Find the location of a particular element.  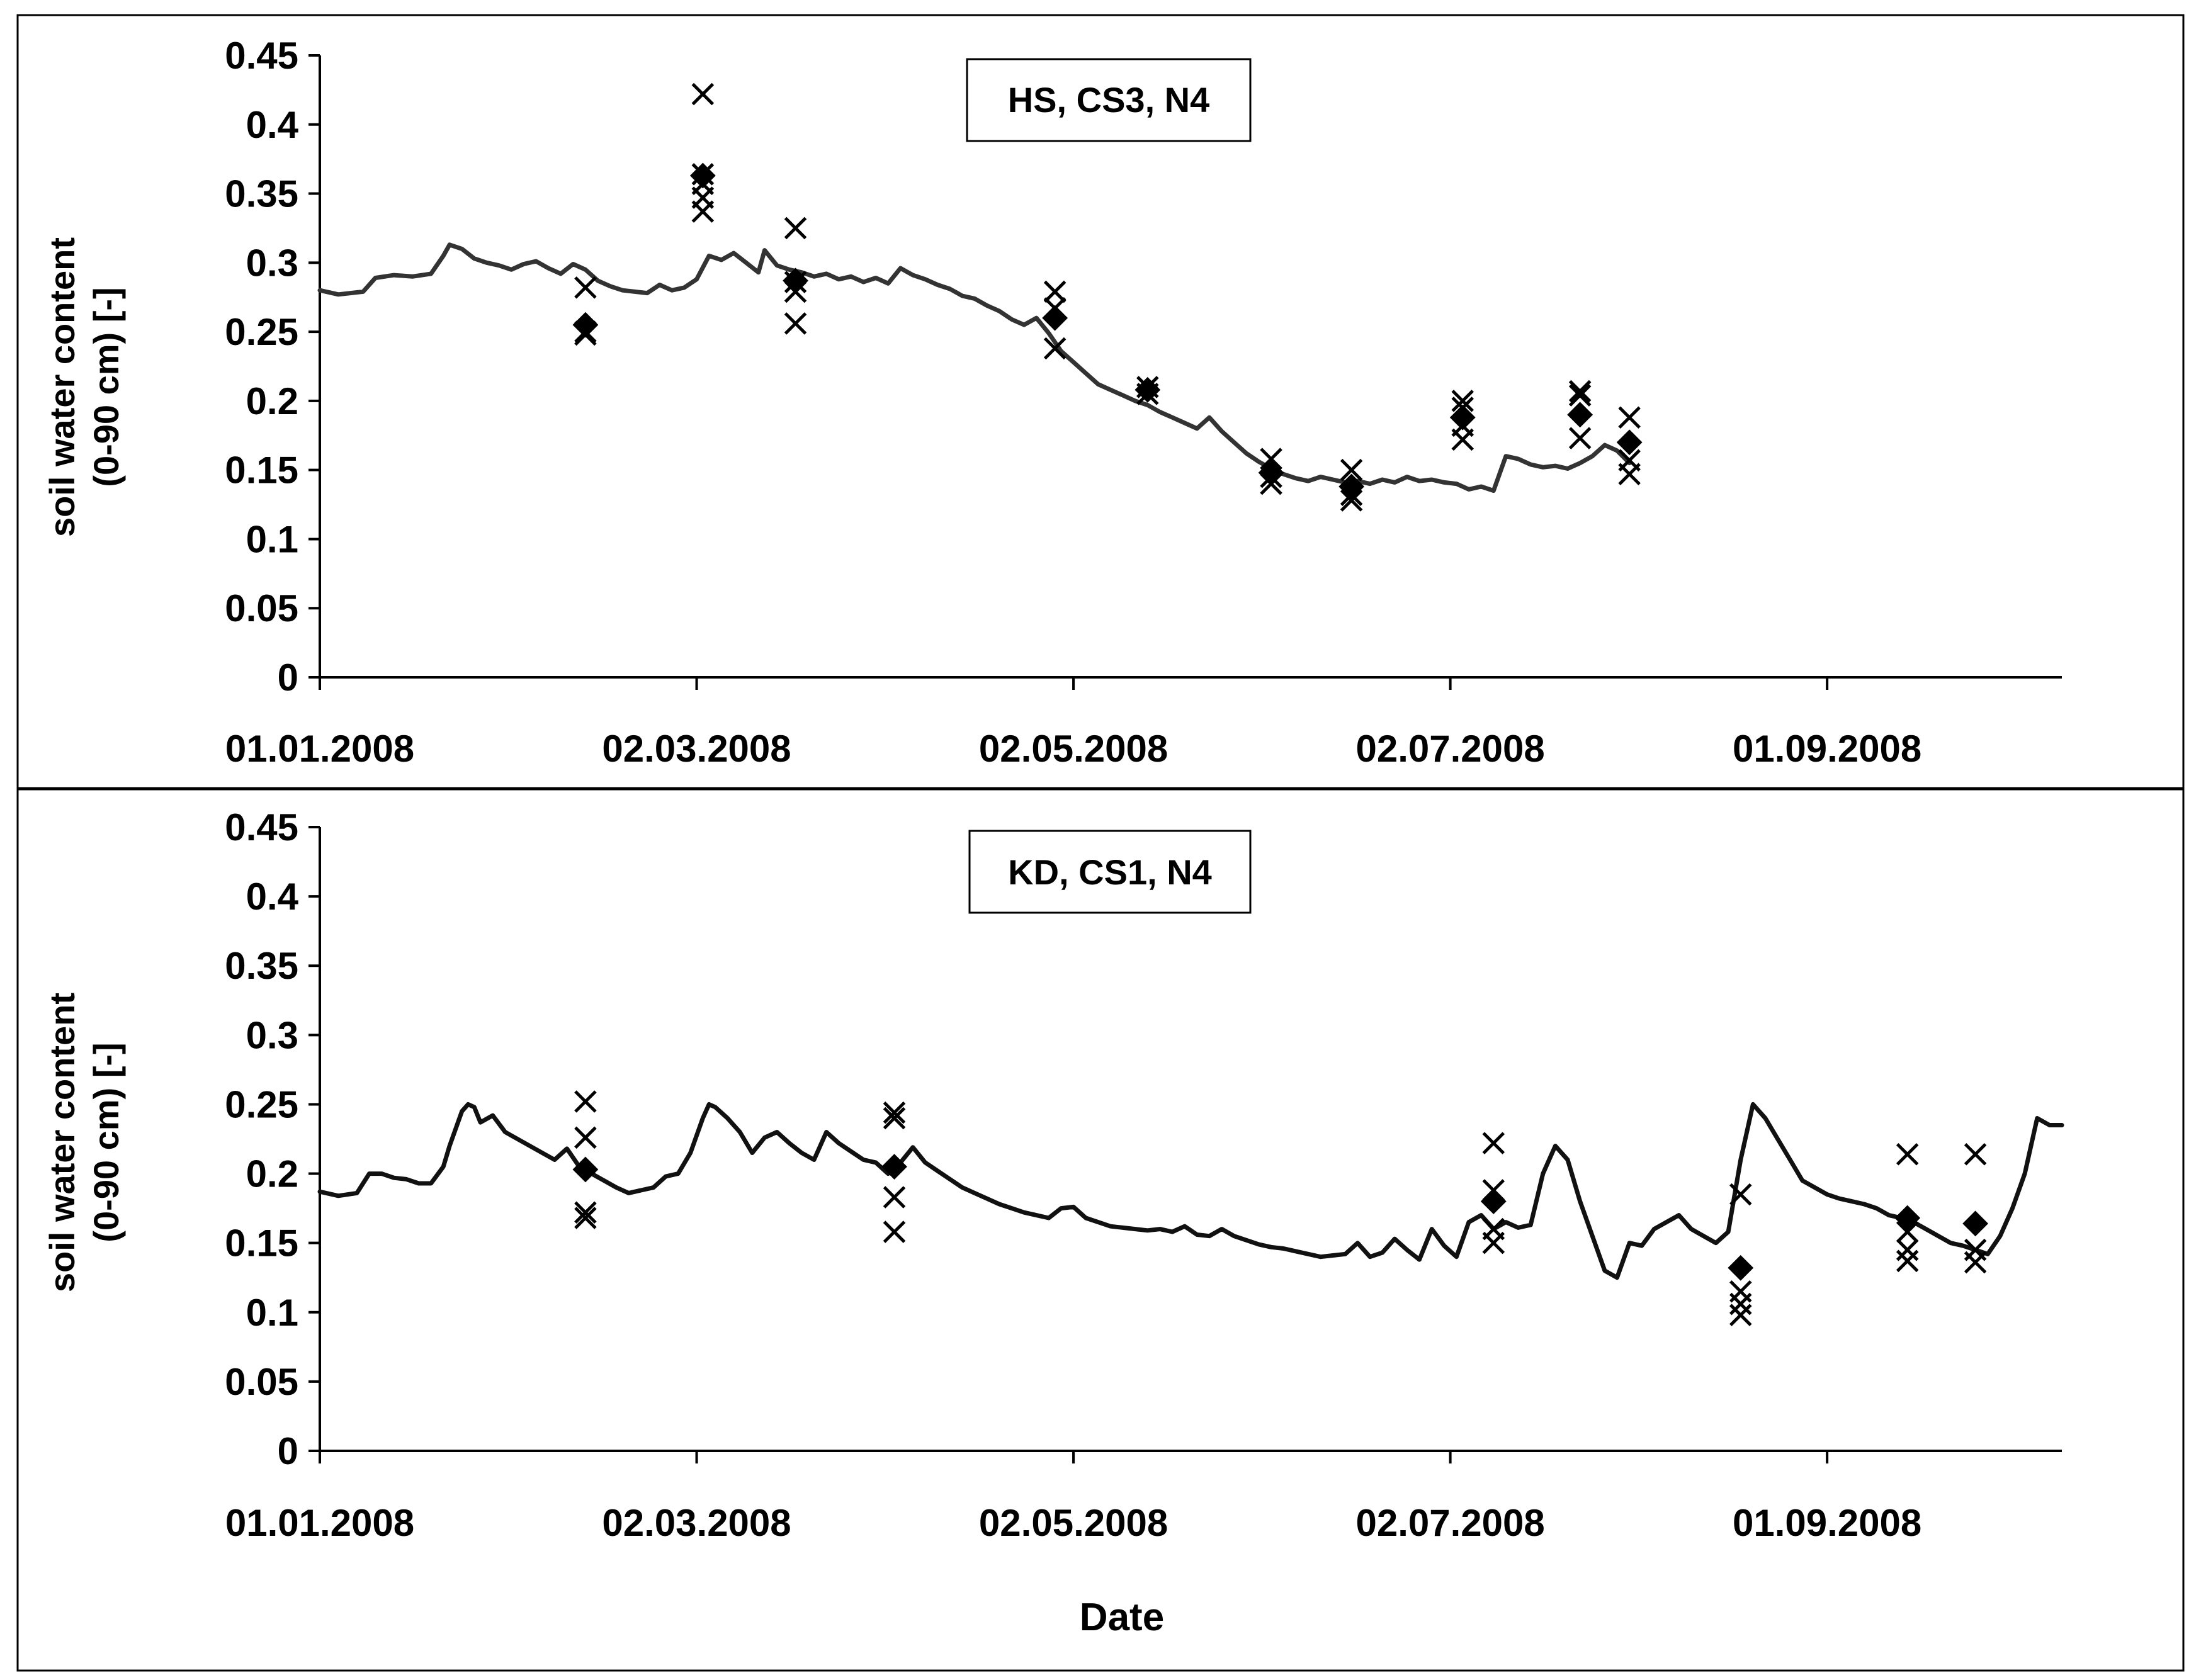

y-tick-label: 0.2 is located at coordinates (272, 401).